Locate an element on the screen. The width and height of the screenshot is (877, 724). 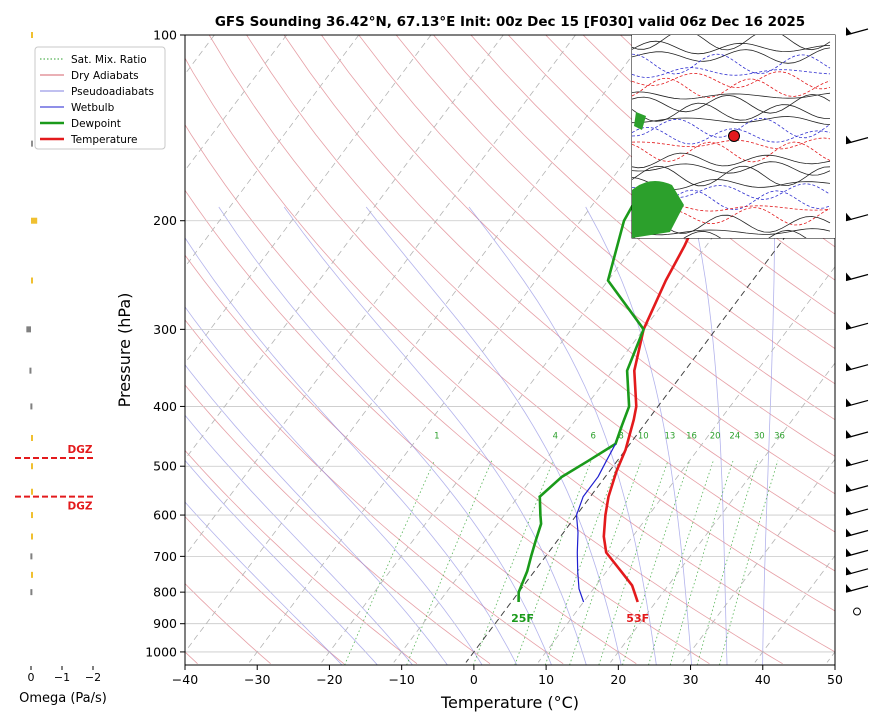
legend-label: Wetbulb is located at coordinates (93, 108).